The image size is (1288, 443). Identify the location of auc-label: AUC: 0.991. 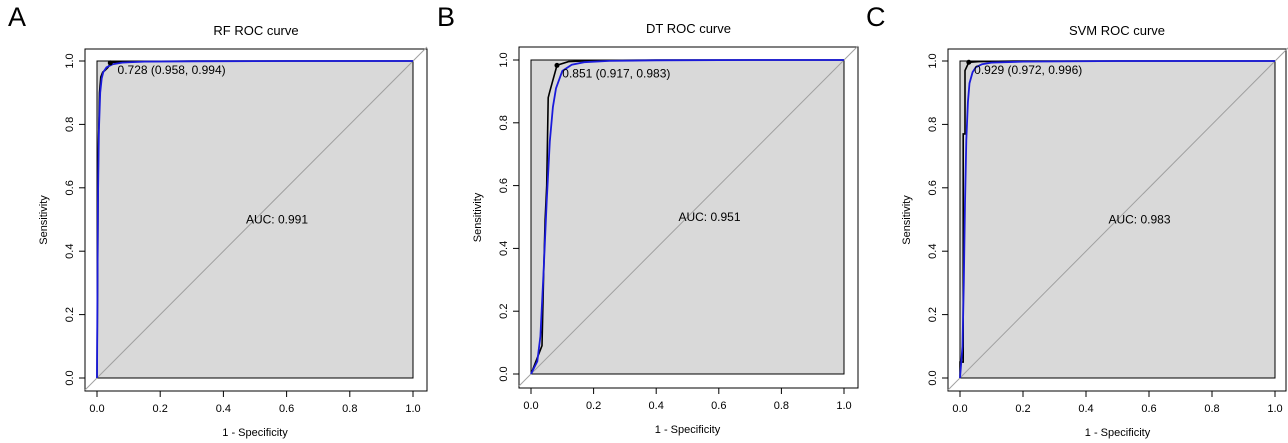
(277, 220).